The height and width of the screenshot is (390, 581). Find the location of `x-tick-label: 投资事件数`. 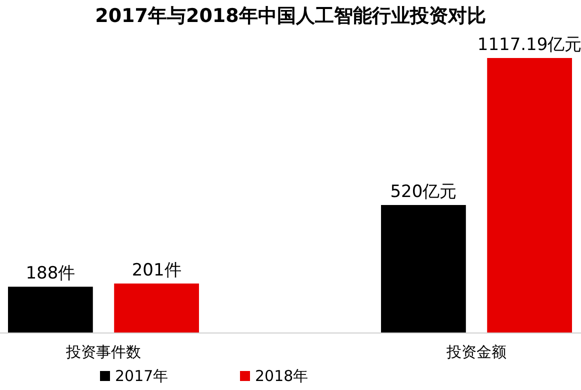

x-tick-label: 投资事件数 is located at coordinates (102, 352).